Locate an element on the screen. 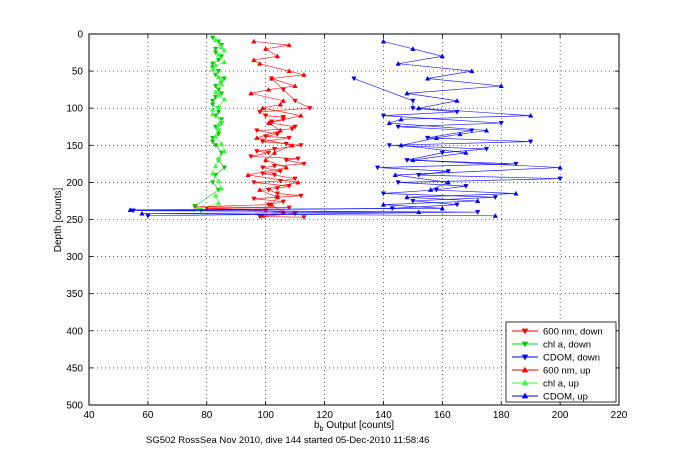  series-600-nm-down is located at coordinates (252, 148).